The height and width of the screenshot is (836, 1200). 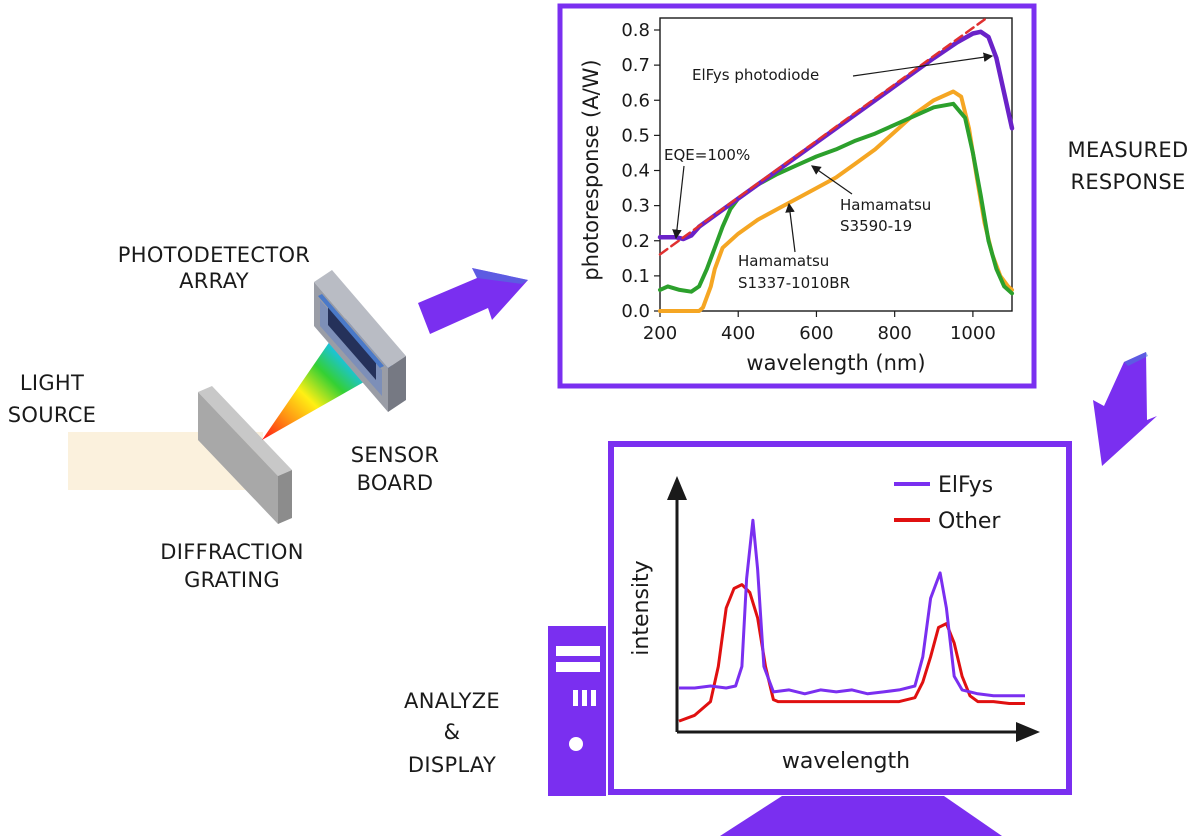 I want to click on x-tick-label: 800, so click(x=894, y=333).